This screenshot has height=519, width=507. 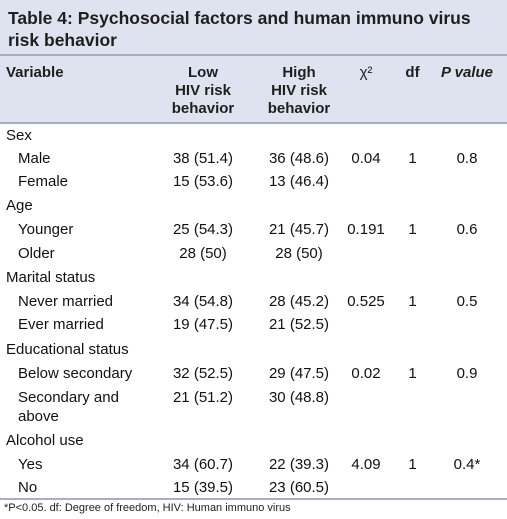 I want to click on low-risk-value: 19 (47.5), so click(x=203, y=324).